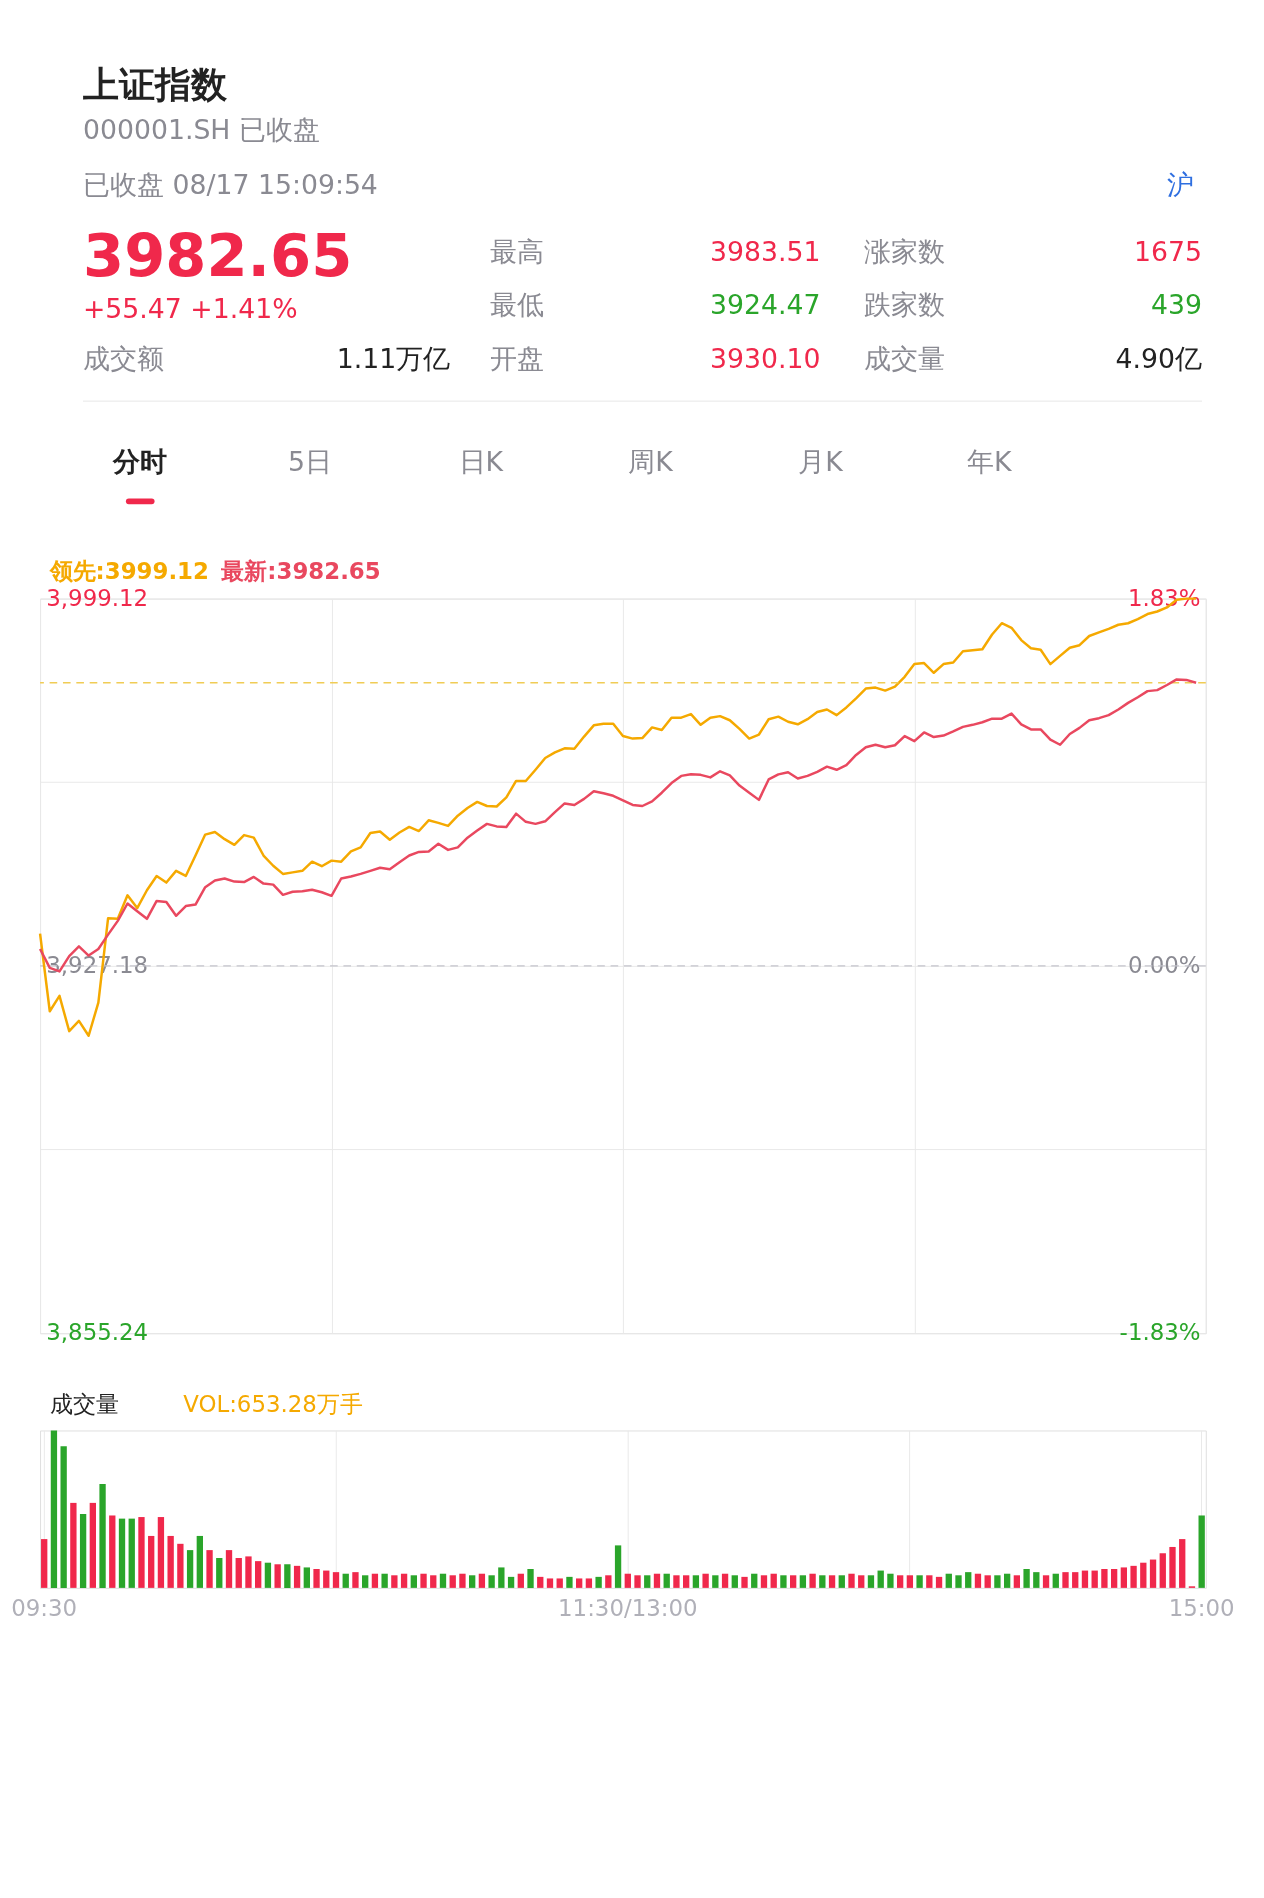 The height and width of the screenshot is (1898, 1264). Describe the element at coordinates (481, 461) in the screenshot. I see `text: 日K` at that location.